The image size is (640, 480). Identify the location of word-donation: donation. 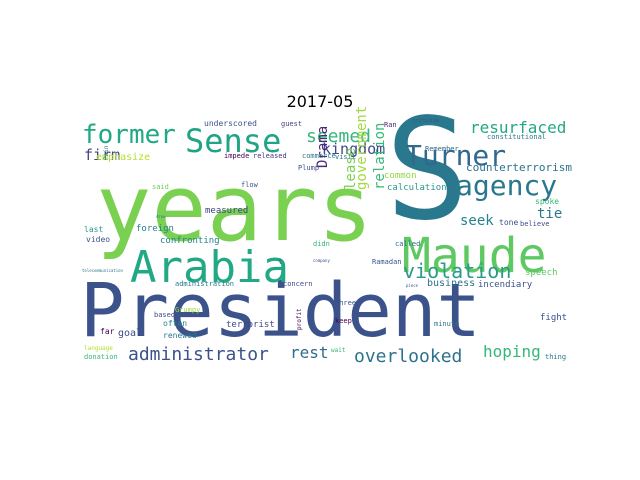
(101, 357).